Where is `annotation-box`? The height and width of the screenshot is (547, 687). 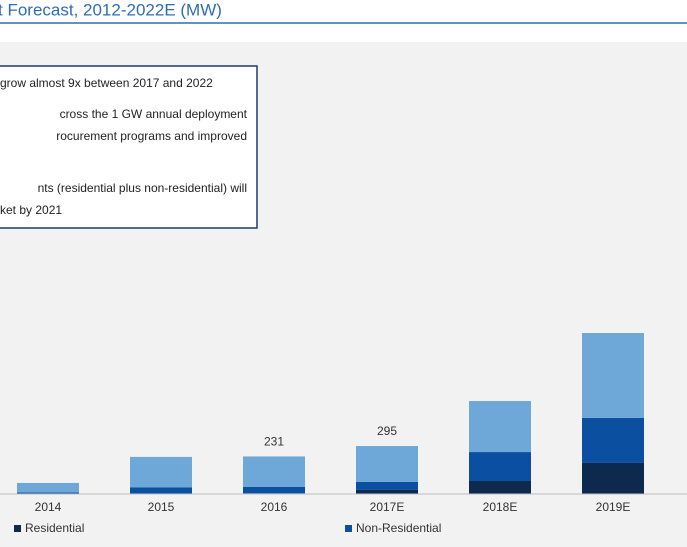
annotation-box is located at coordinates (129, 147).